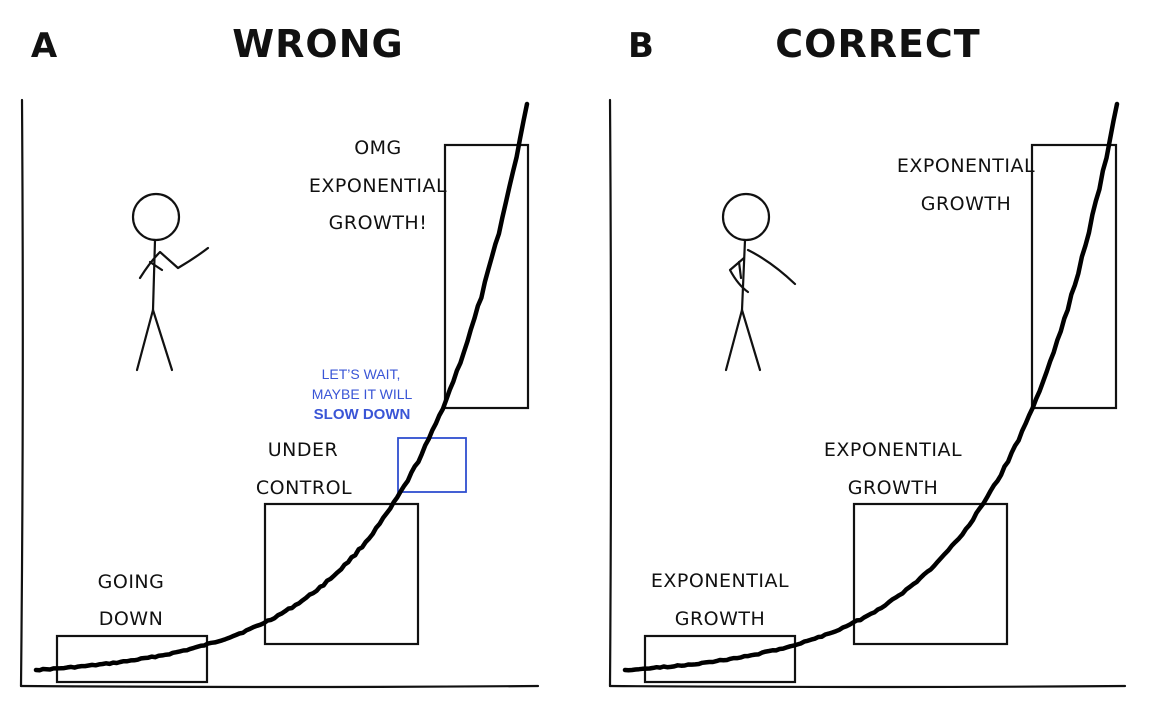  What do you see at coordinates (610, 393) in the screenshot?
I see `panel-b-y-axis` at bounding box center [610, 393].